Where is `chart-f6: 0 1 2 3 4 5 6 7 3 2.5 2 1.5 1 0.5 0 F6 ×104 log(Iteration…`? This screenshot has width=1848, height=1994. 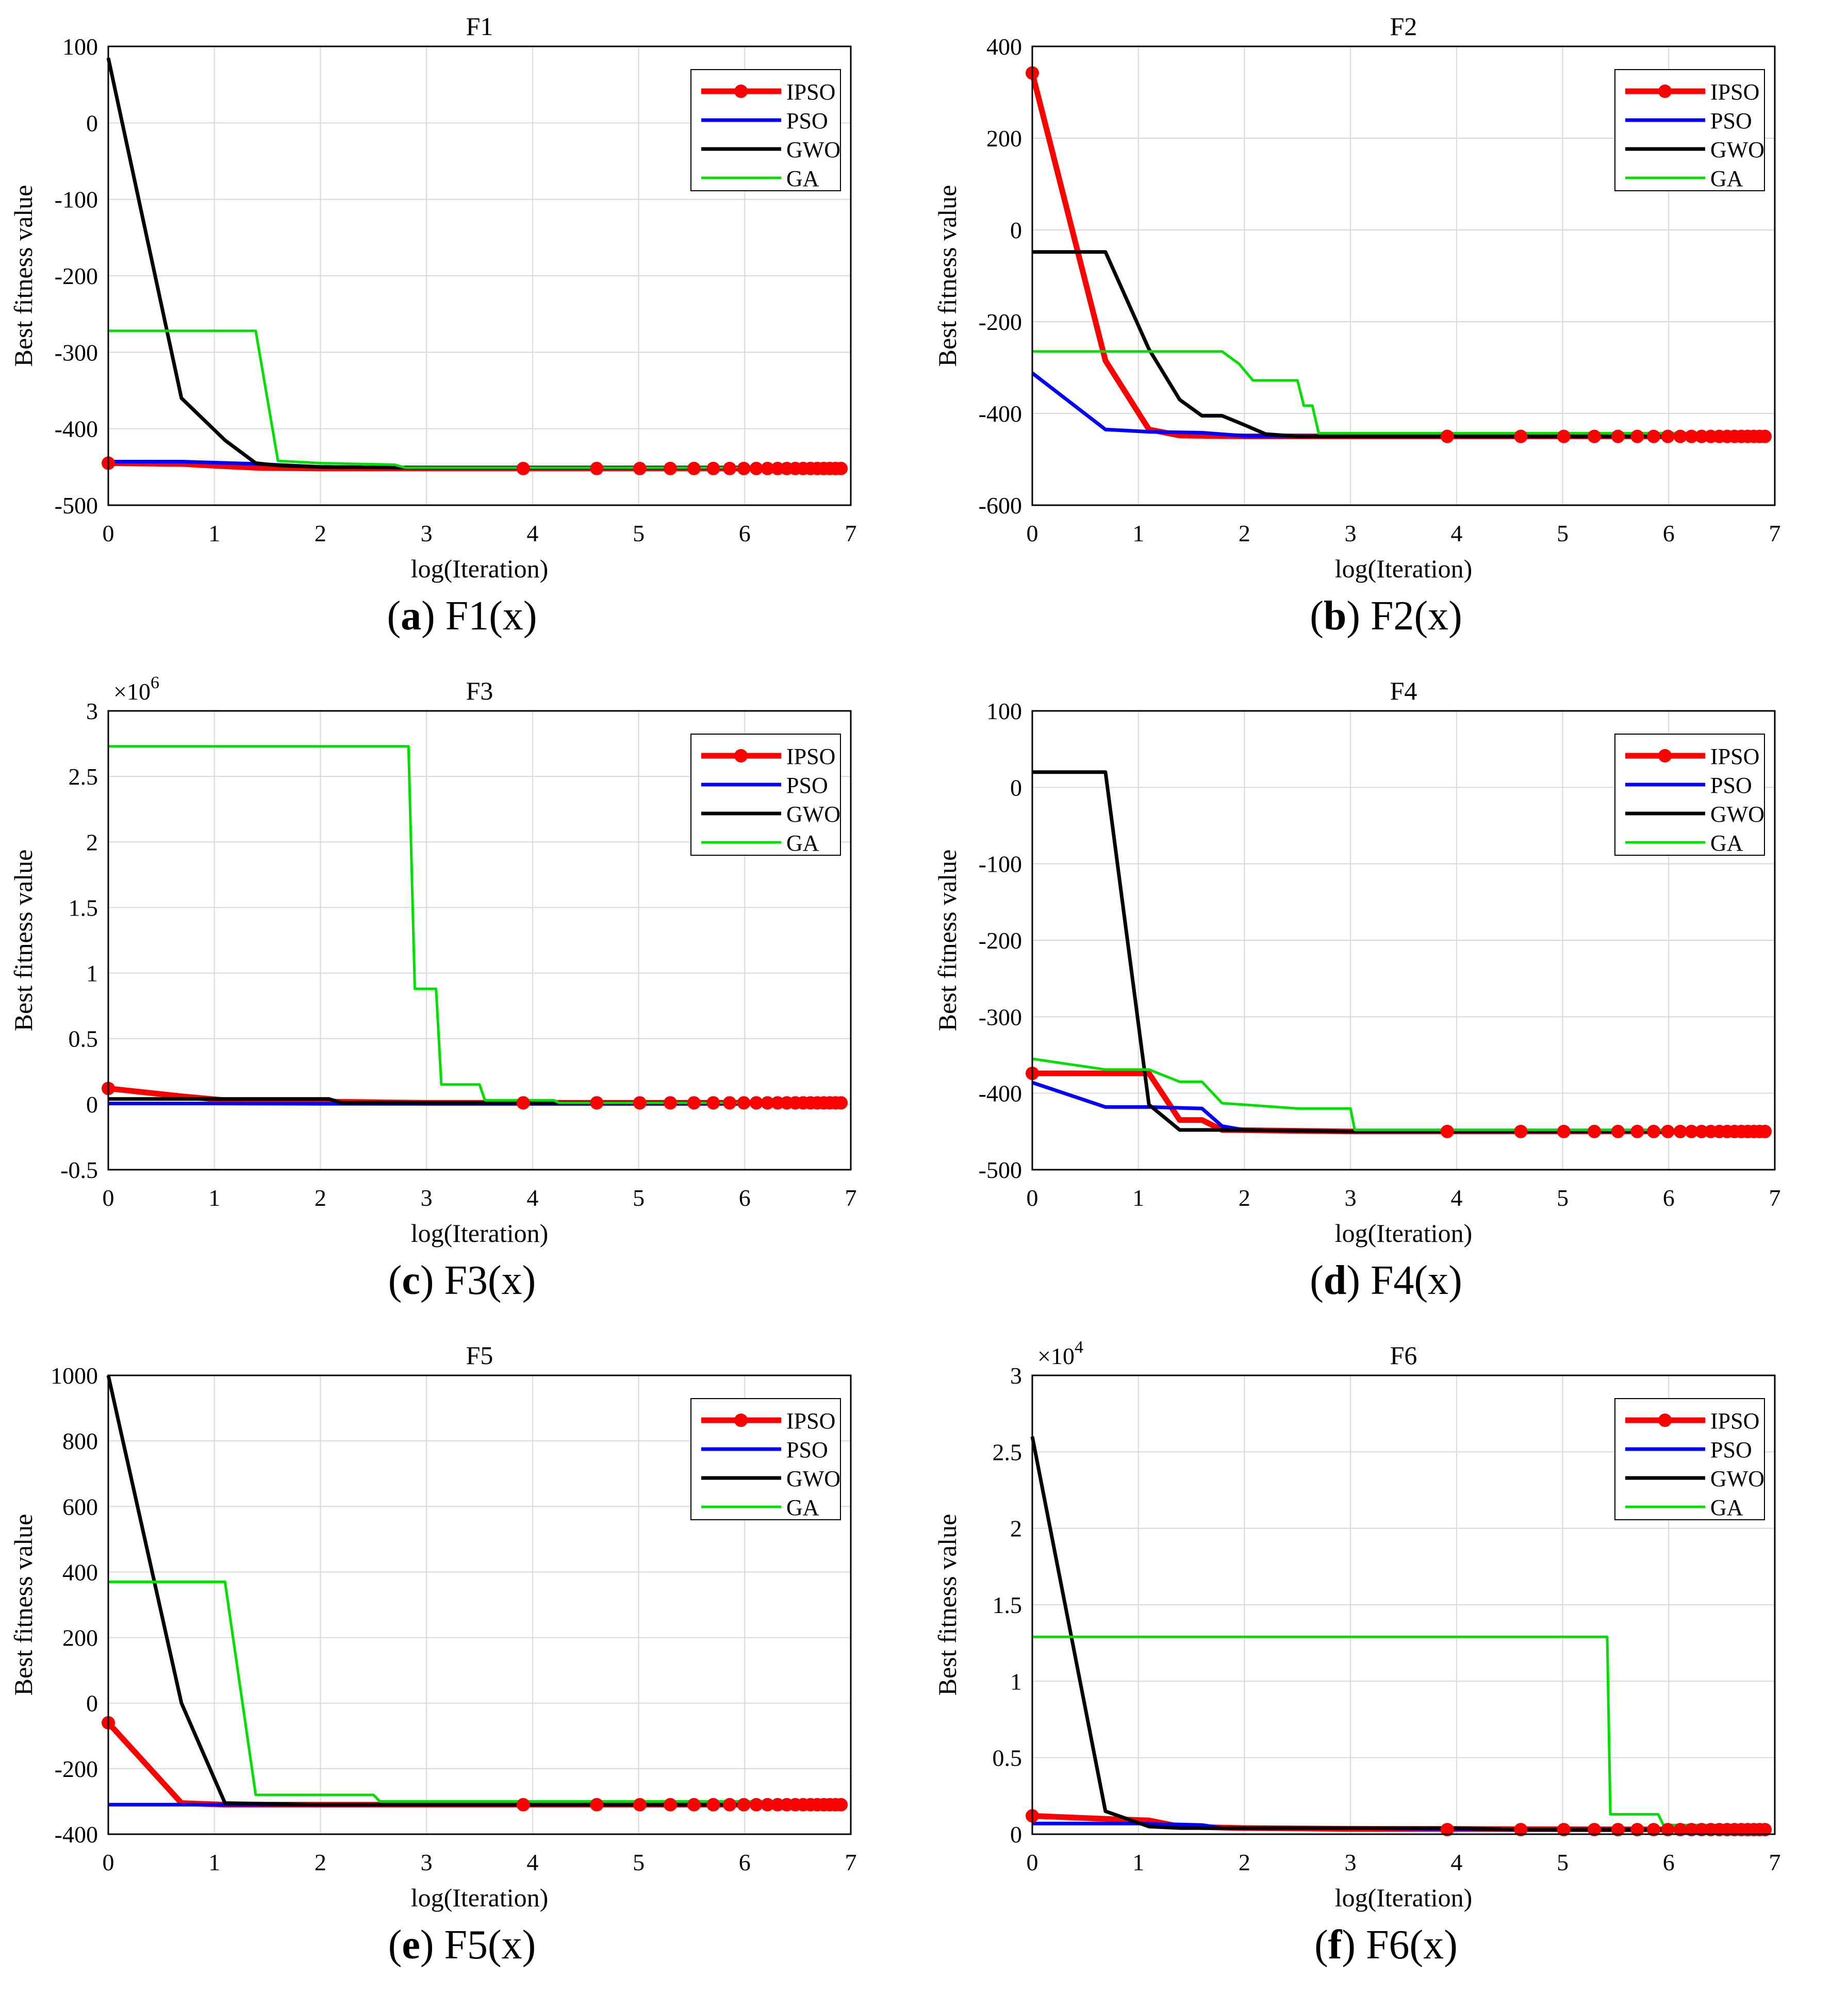 chart-f6: 0 1 2 3 4 5 6 7 3 2.5 2 1.5 1 0.5 0 F6 ×104 log(Iteration… is located at coordinates (1357, 1625).